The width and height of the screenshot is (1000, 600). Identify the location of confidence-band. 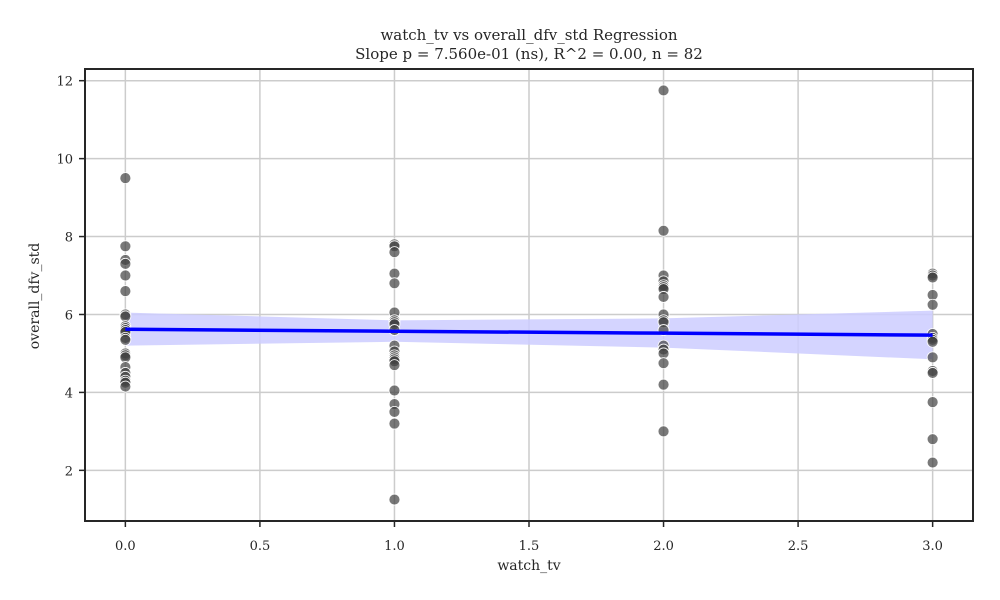
(529, 335).